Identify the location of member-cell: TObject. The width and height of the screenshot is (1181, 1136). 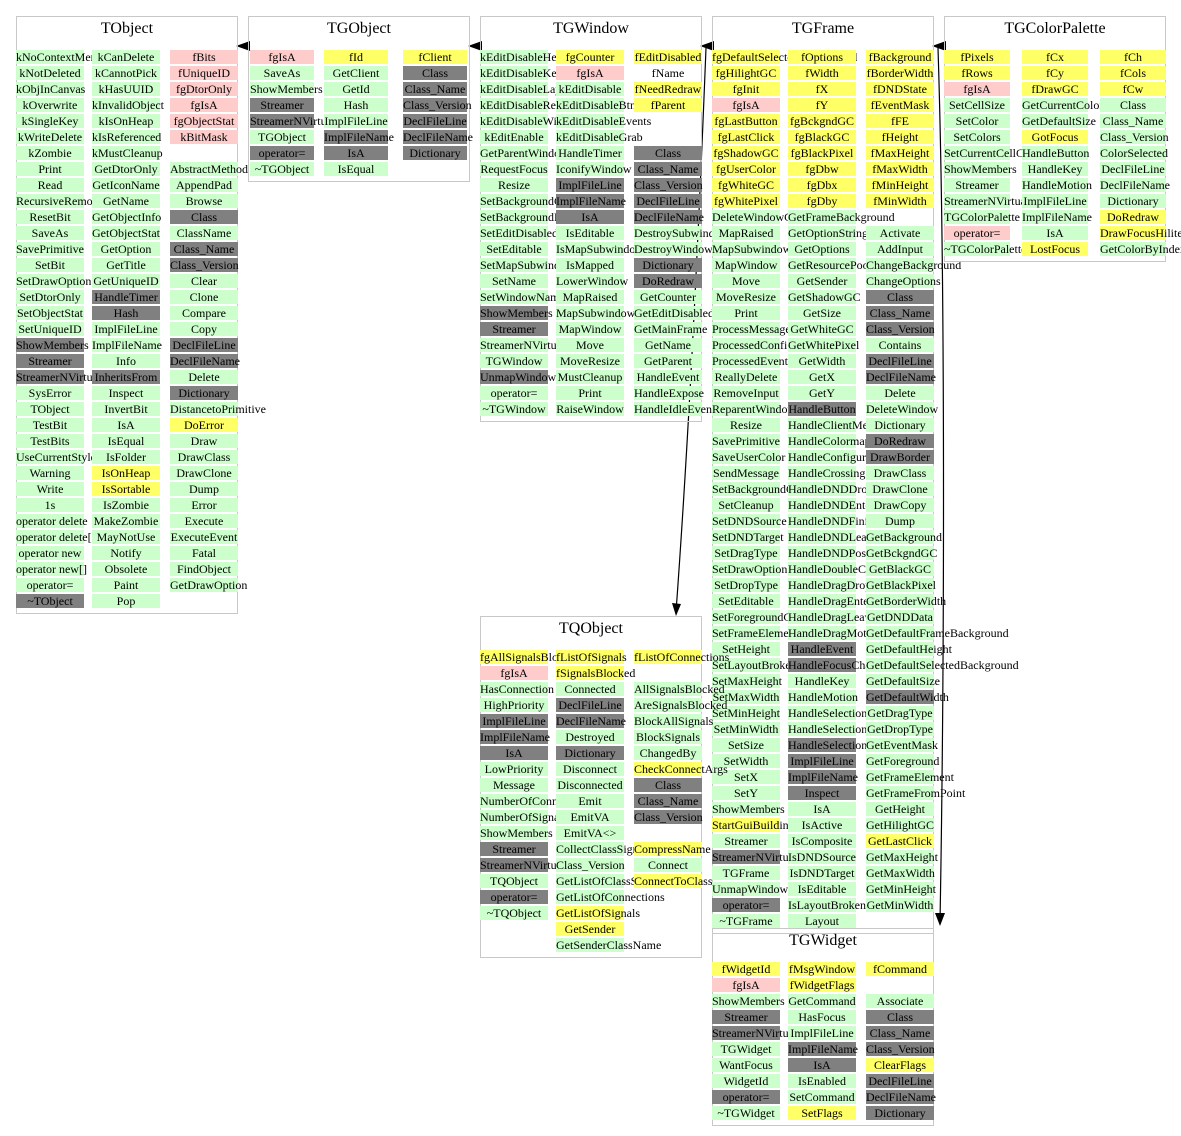
(50, 409).